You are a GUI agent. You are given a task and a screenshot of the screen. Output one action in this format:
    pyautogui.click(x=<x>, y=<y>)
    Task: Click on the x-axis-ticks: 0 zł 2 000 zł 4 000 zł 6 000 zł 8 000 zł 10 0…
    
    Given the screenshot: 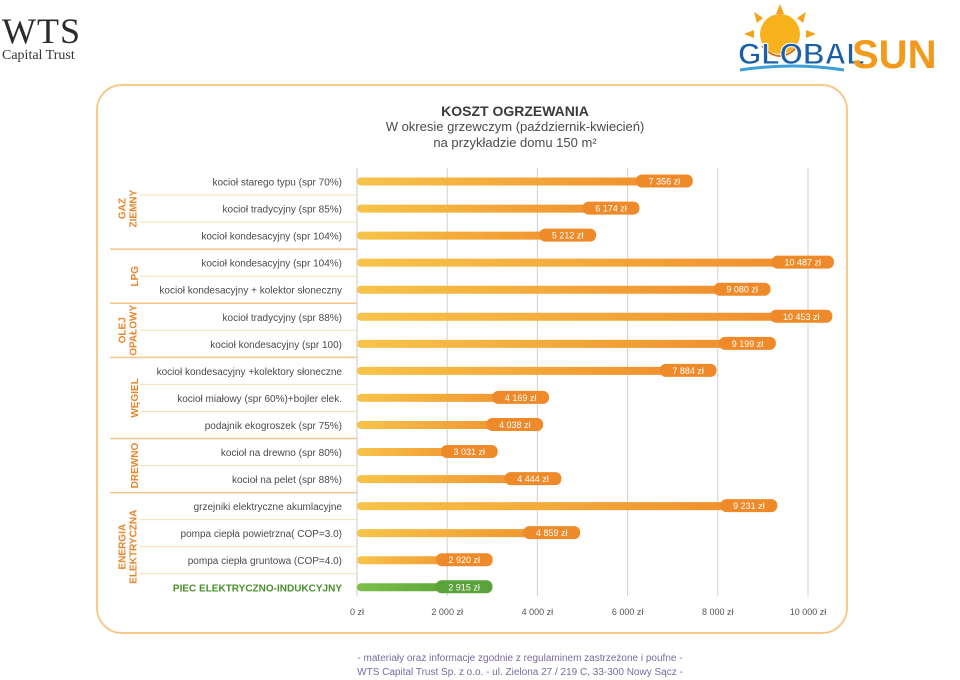 What is the action you would take?
    pyautogui.click(x=588, y=612)
    